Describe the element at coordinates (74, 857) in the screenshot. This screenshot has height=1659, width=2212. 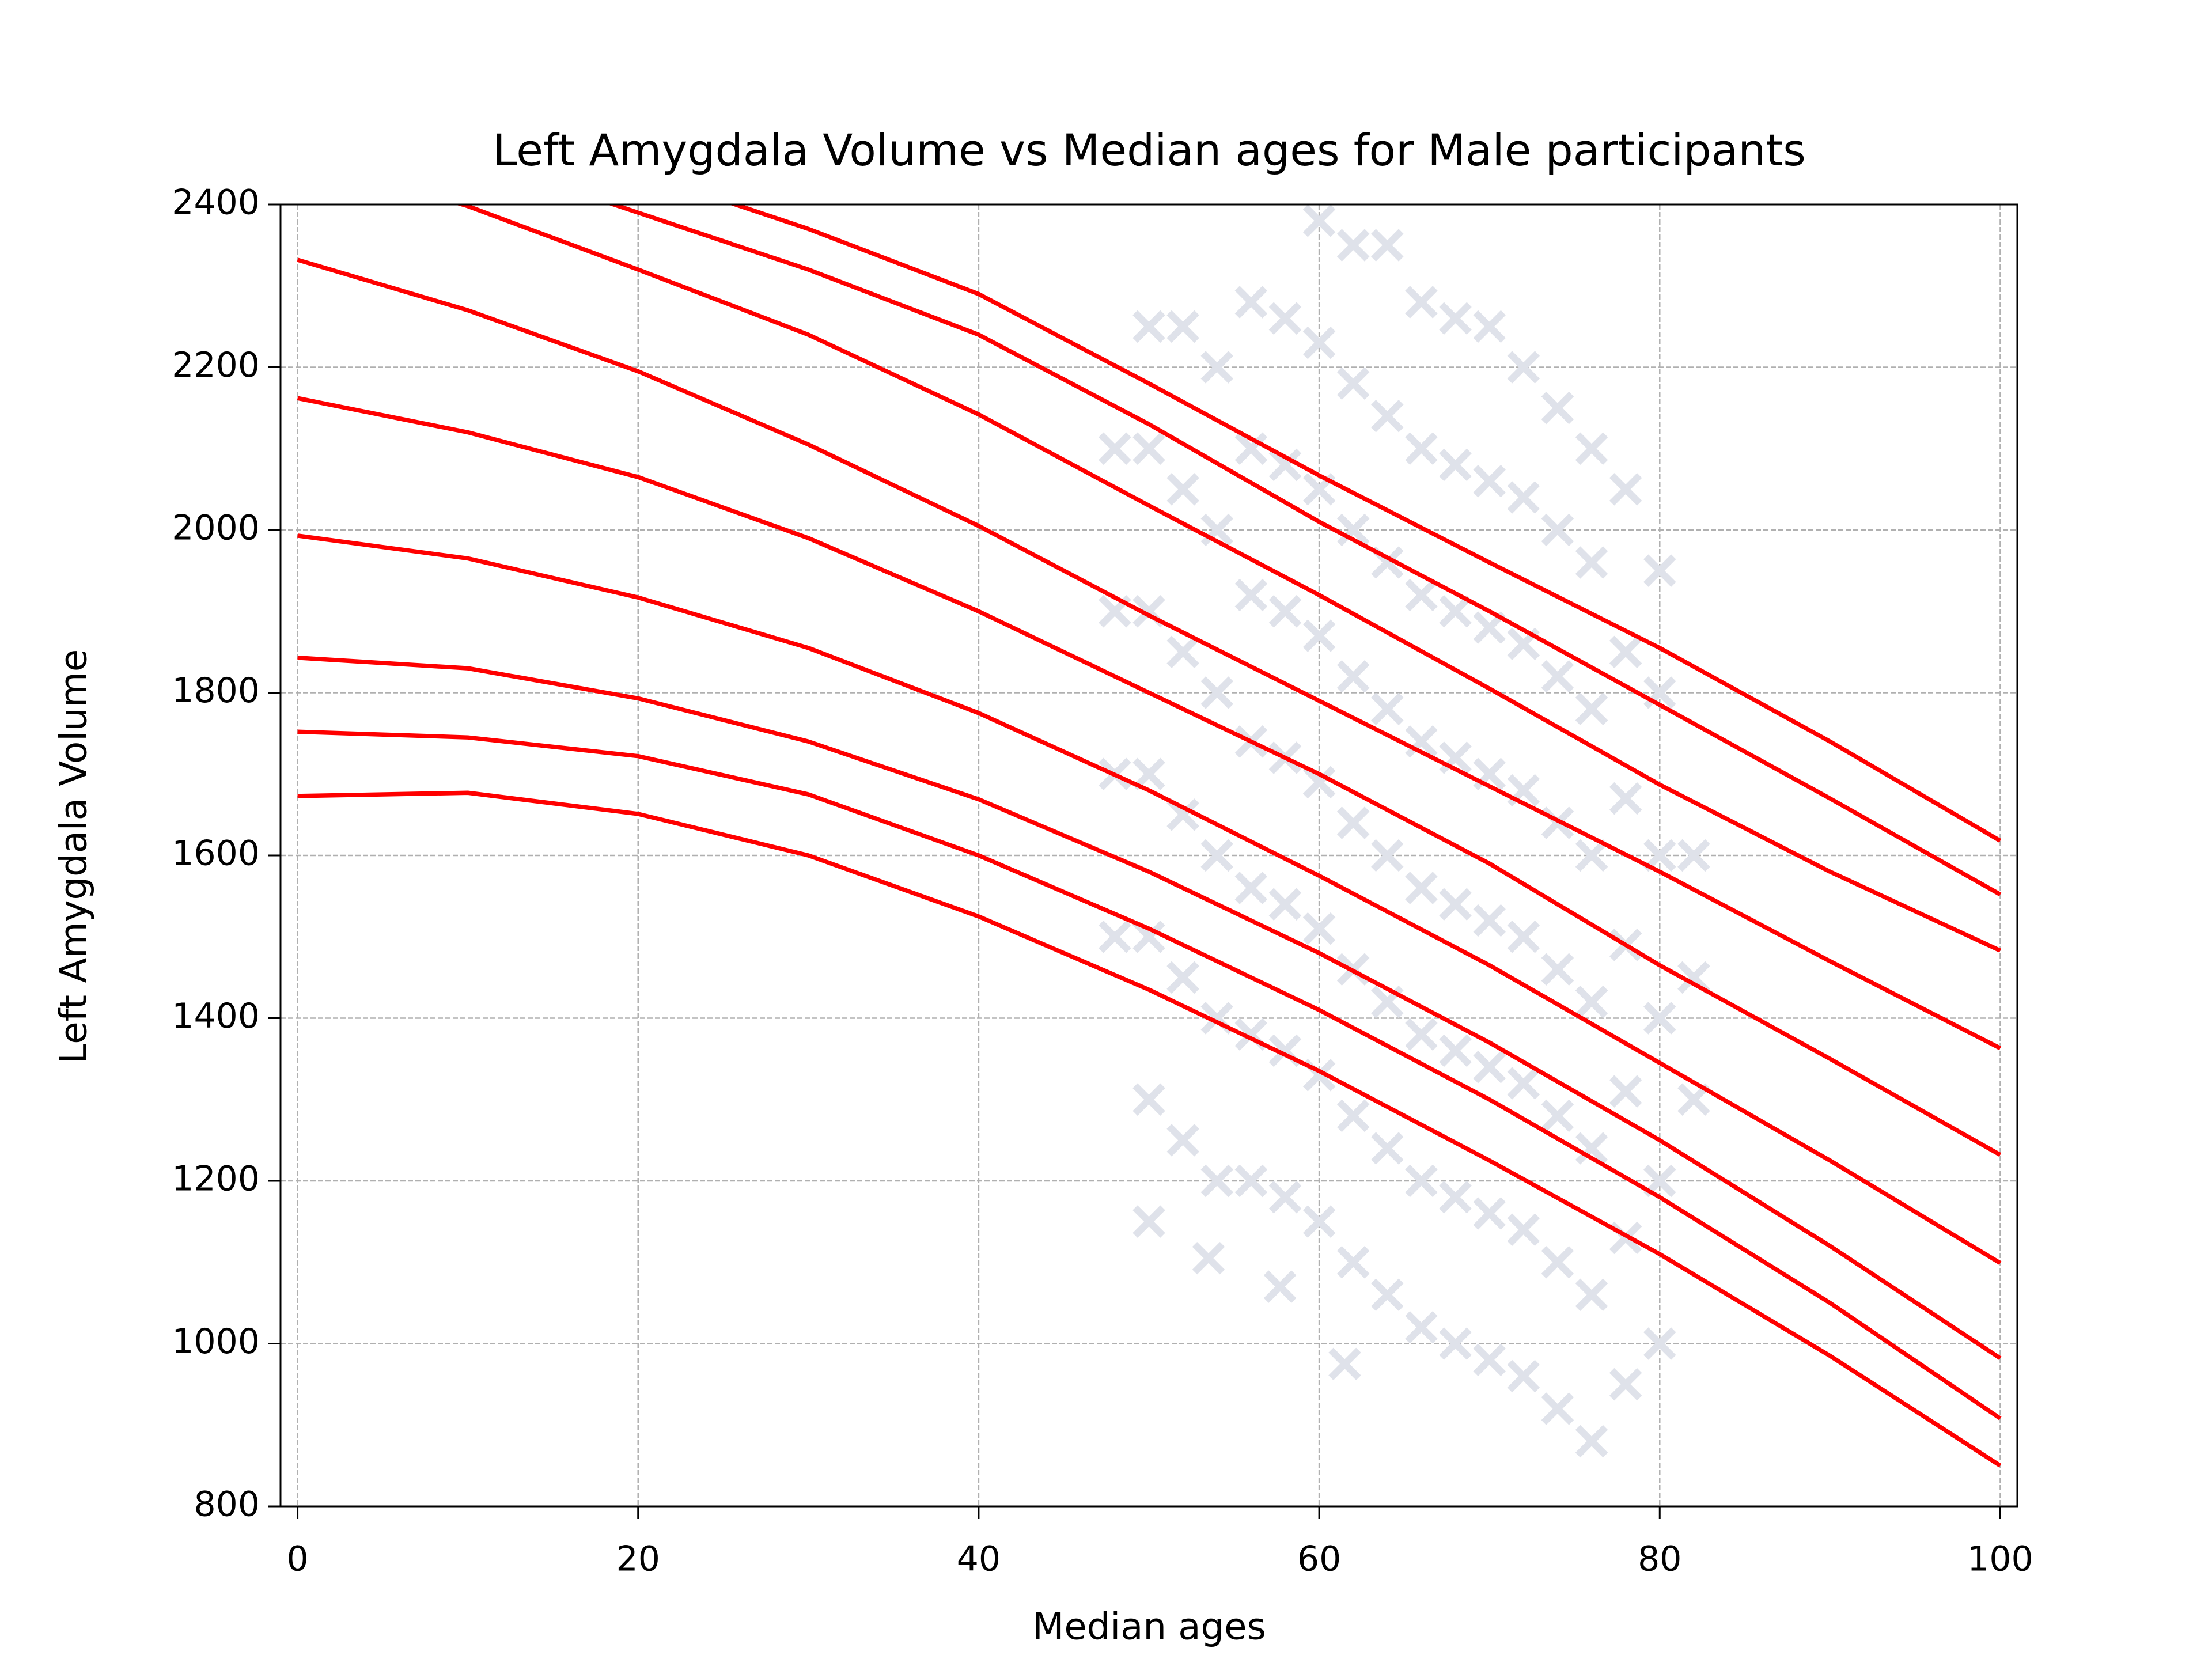
I see `y-axis-label: Left Amygdala Volume` at that location.